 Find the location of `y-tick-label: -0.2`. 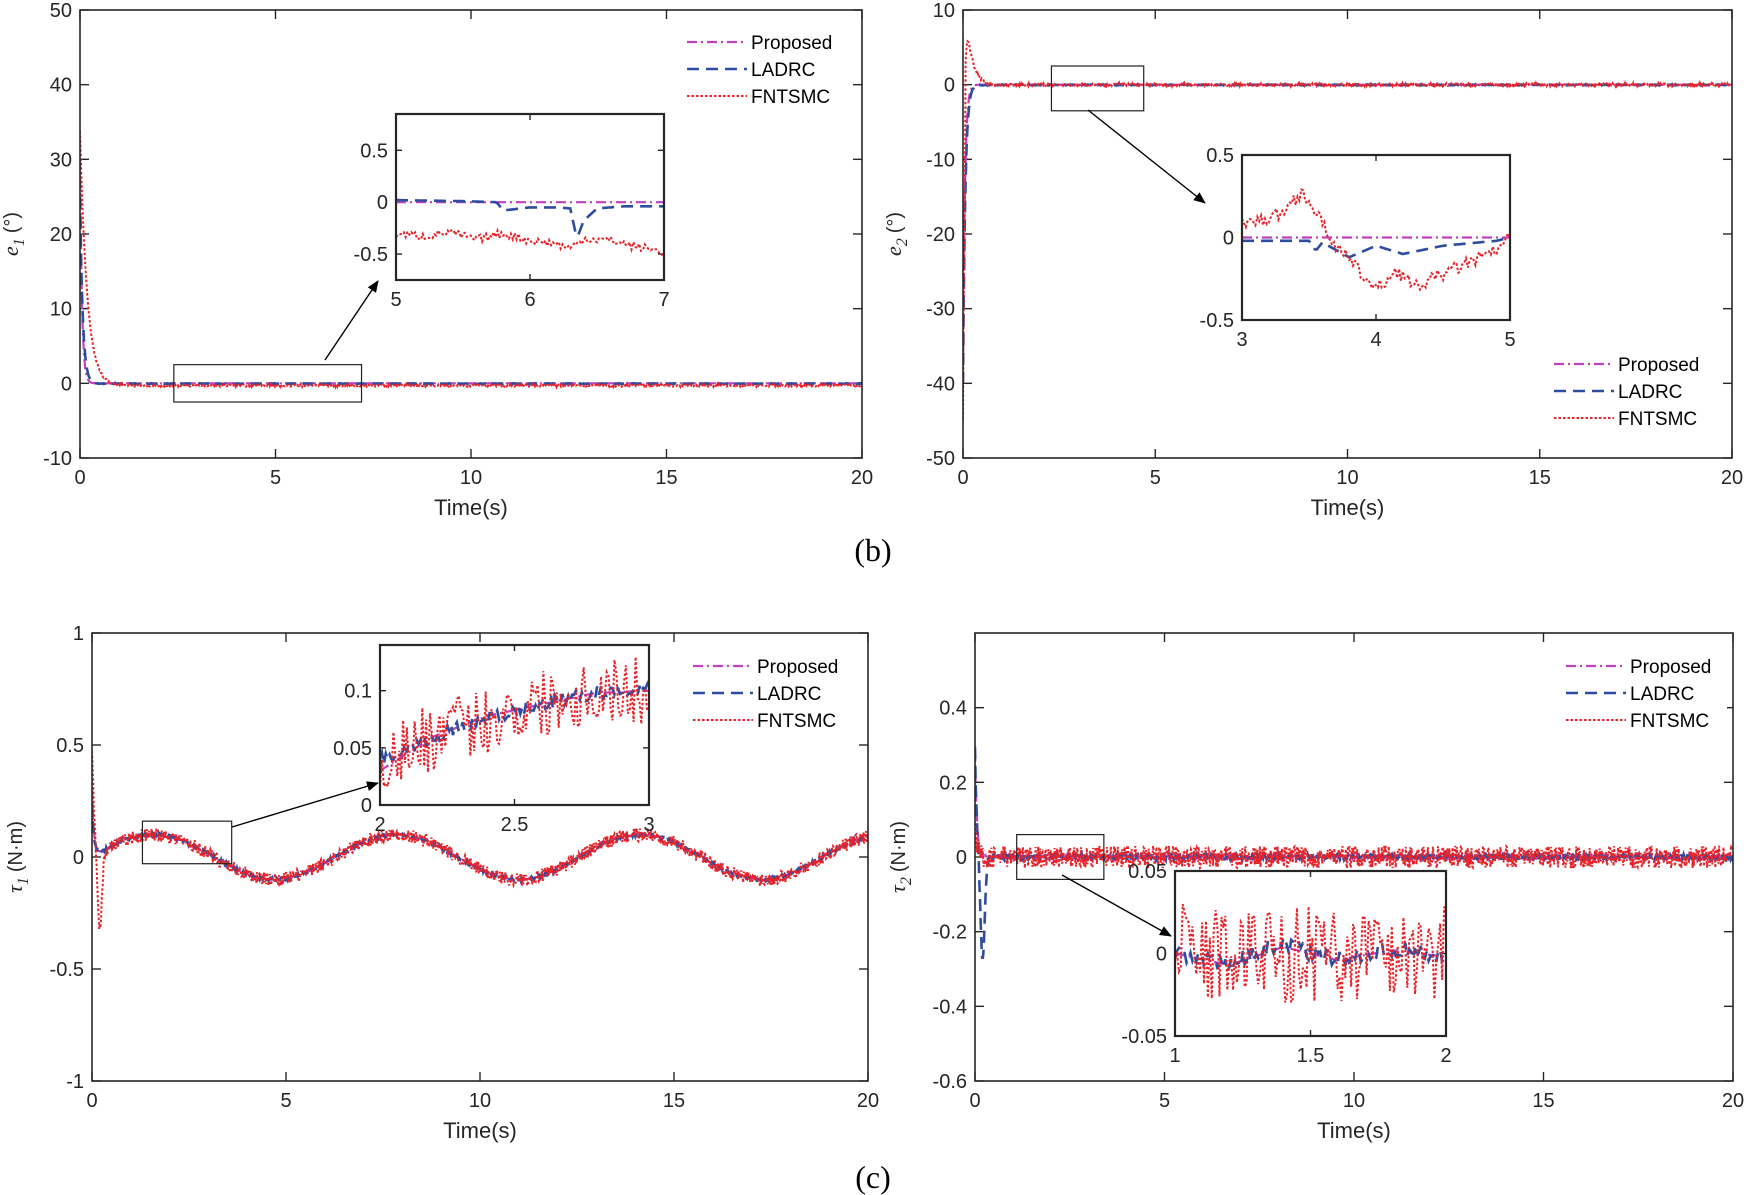

y-tick-label: -0.2 is located at coordinates (950, 933).